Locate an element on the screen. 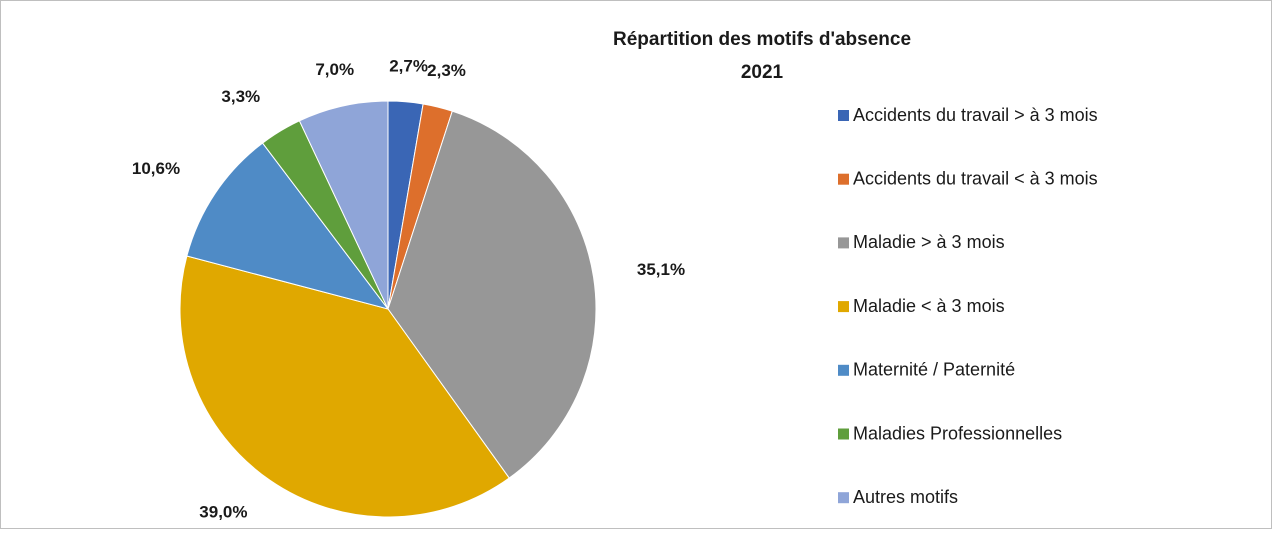  data-label: 2,3% is located at coordinates (446, 70).